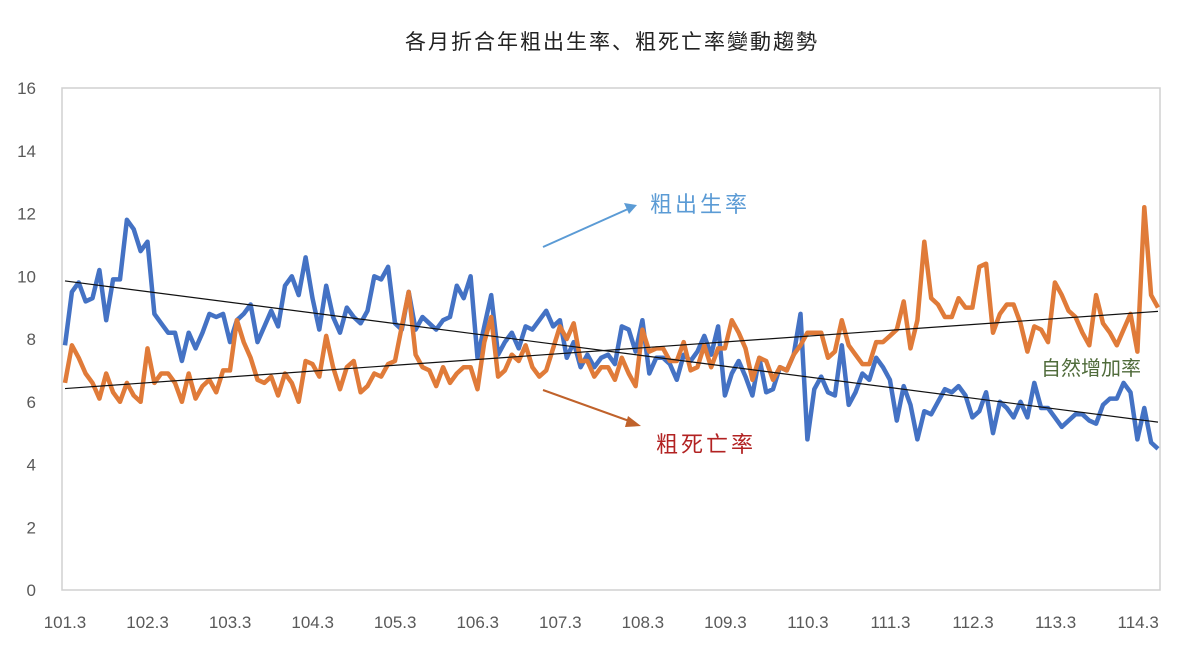  Describe the element at coordinates (147, 622) in the screenshot. I see `x-tick-label: 102.3` at that location.